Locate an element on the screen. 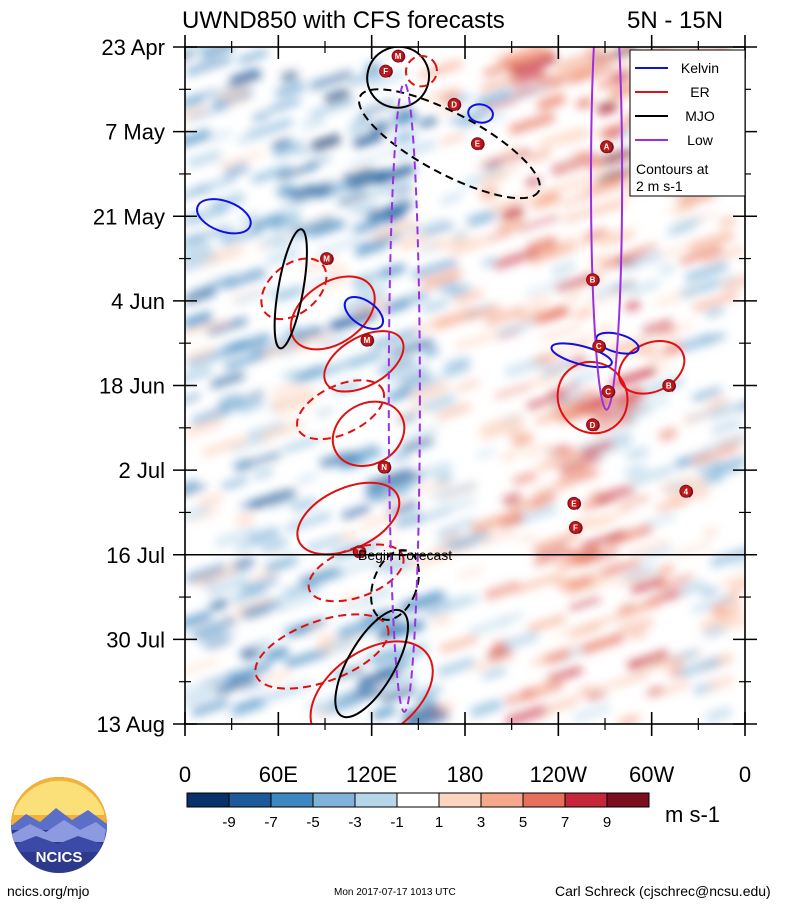 This screenshot has height=907, width=809. colorbar-label: 9 is located at coordinates (607, 822).